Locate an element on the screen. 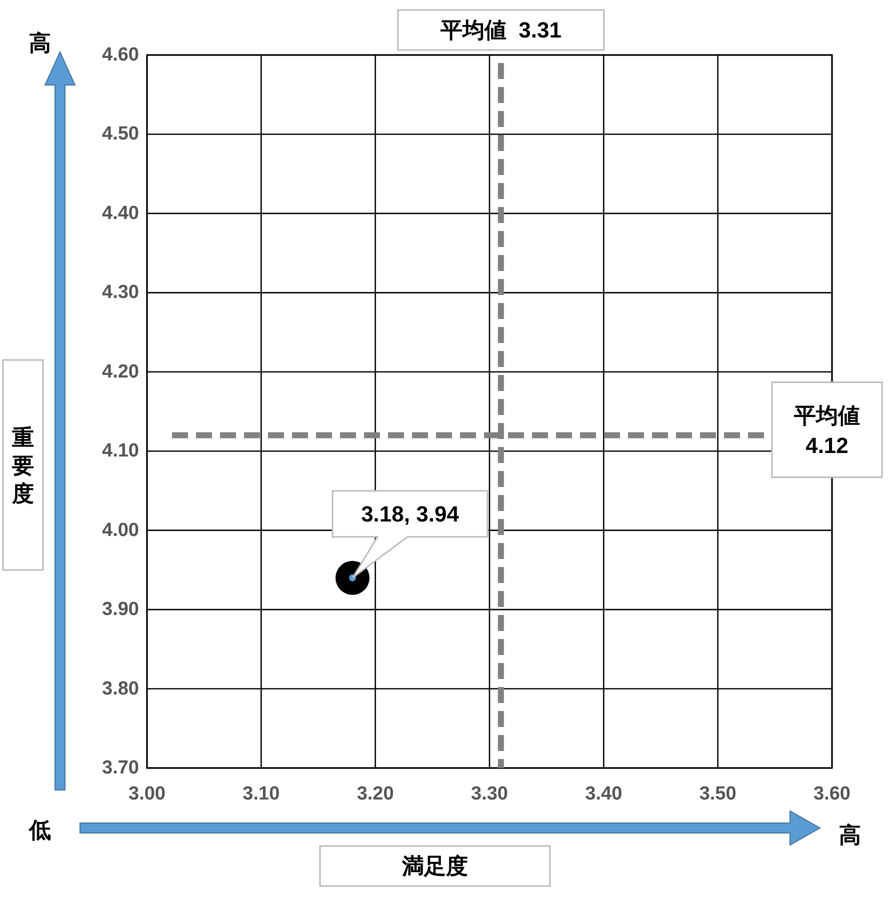  ylabel: 重要度 is located at coordinates (23, 465).